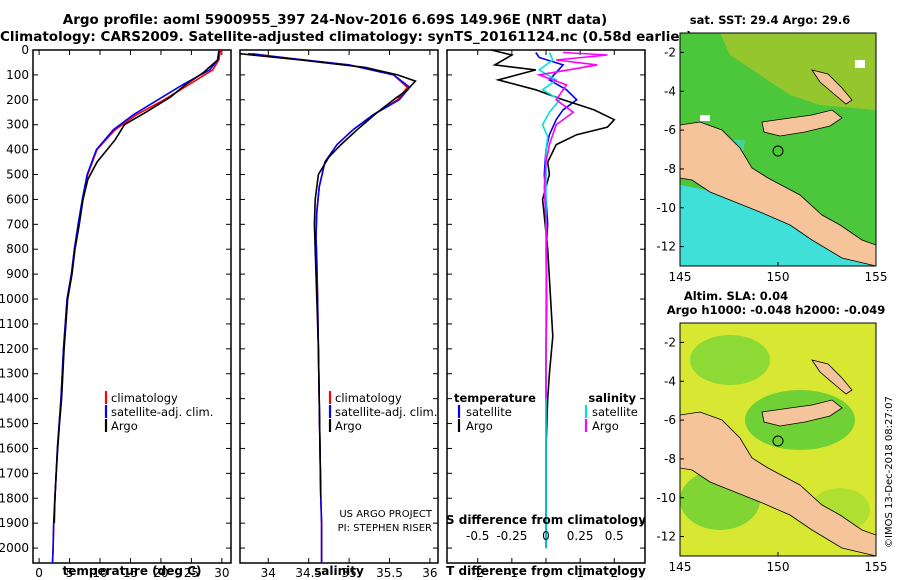 The width and height of the screenshot is (900, 580). What do you see at coordinates (389, 573) in the screenshot?
I see `x-tick-label: 35.5` at bounding box center [389, 573].